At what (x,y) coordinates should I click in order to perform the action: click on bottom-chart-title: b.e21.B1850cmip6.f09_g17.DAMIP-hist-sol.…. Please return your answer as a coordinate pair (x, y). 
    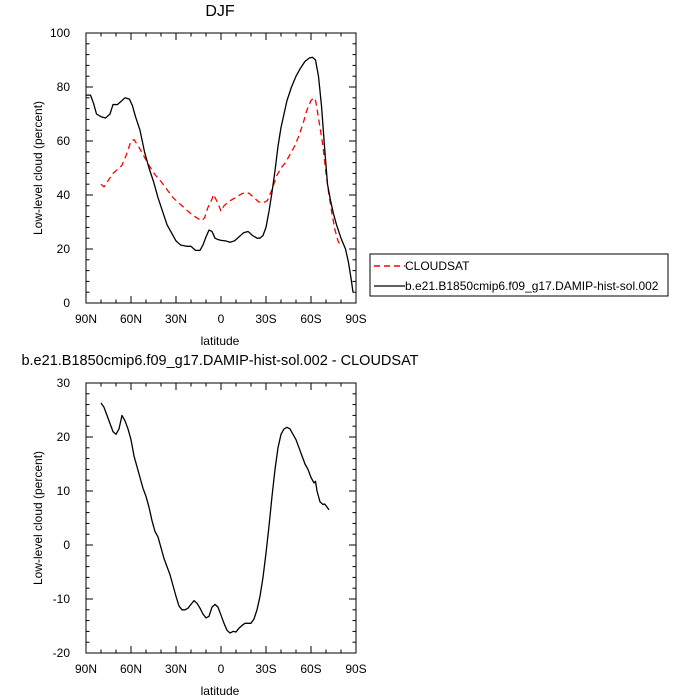
    Looking at the image, I should click on (219, 361).